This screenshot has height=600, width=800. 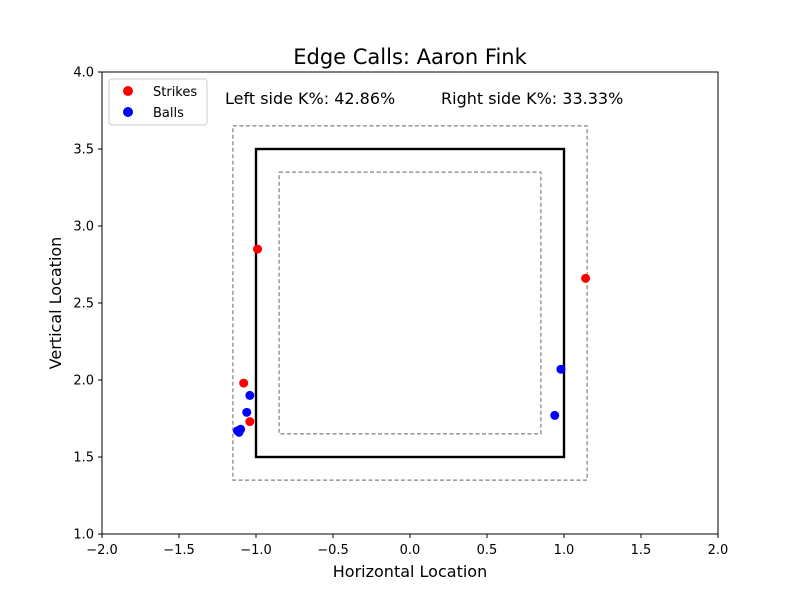 I want to click on x-tick-label: 0.0, so click(x=410, y=550).